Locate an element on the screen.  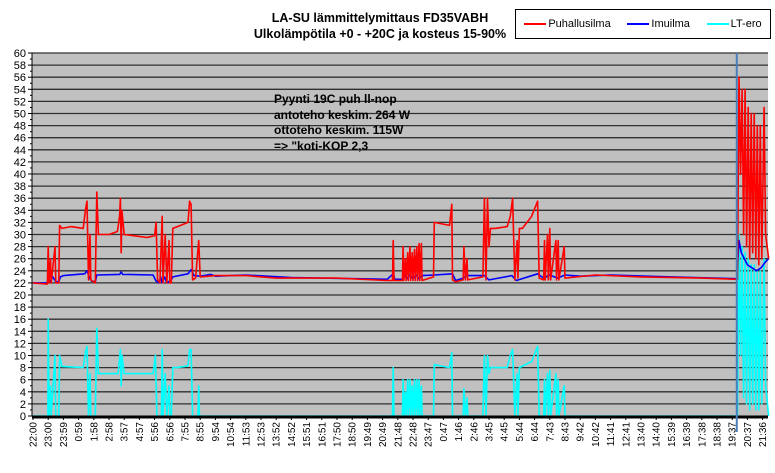
y-tick-label: 32 is located at coordinates (20, 223).